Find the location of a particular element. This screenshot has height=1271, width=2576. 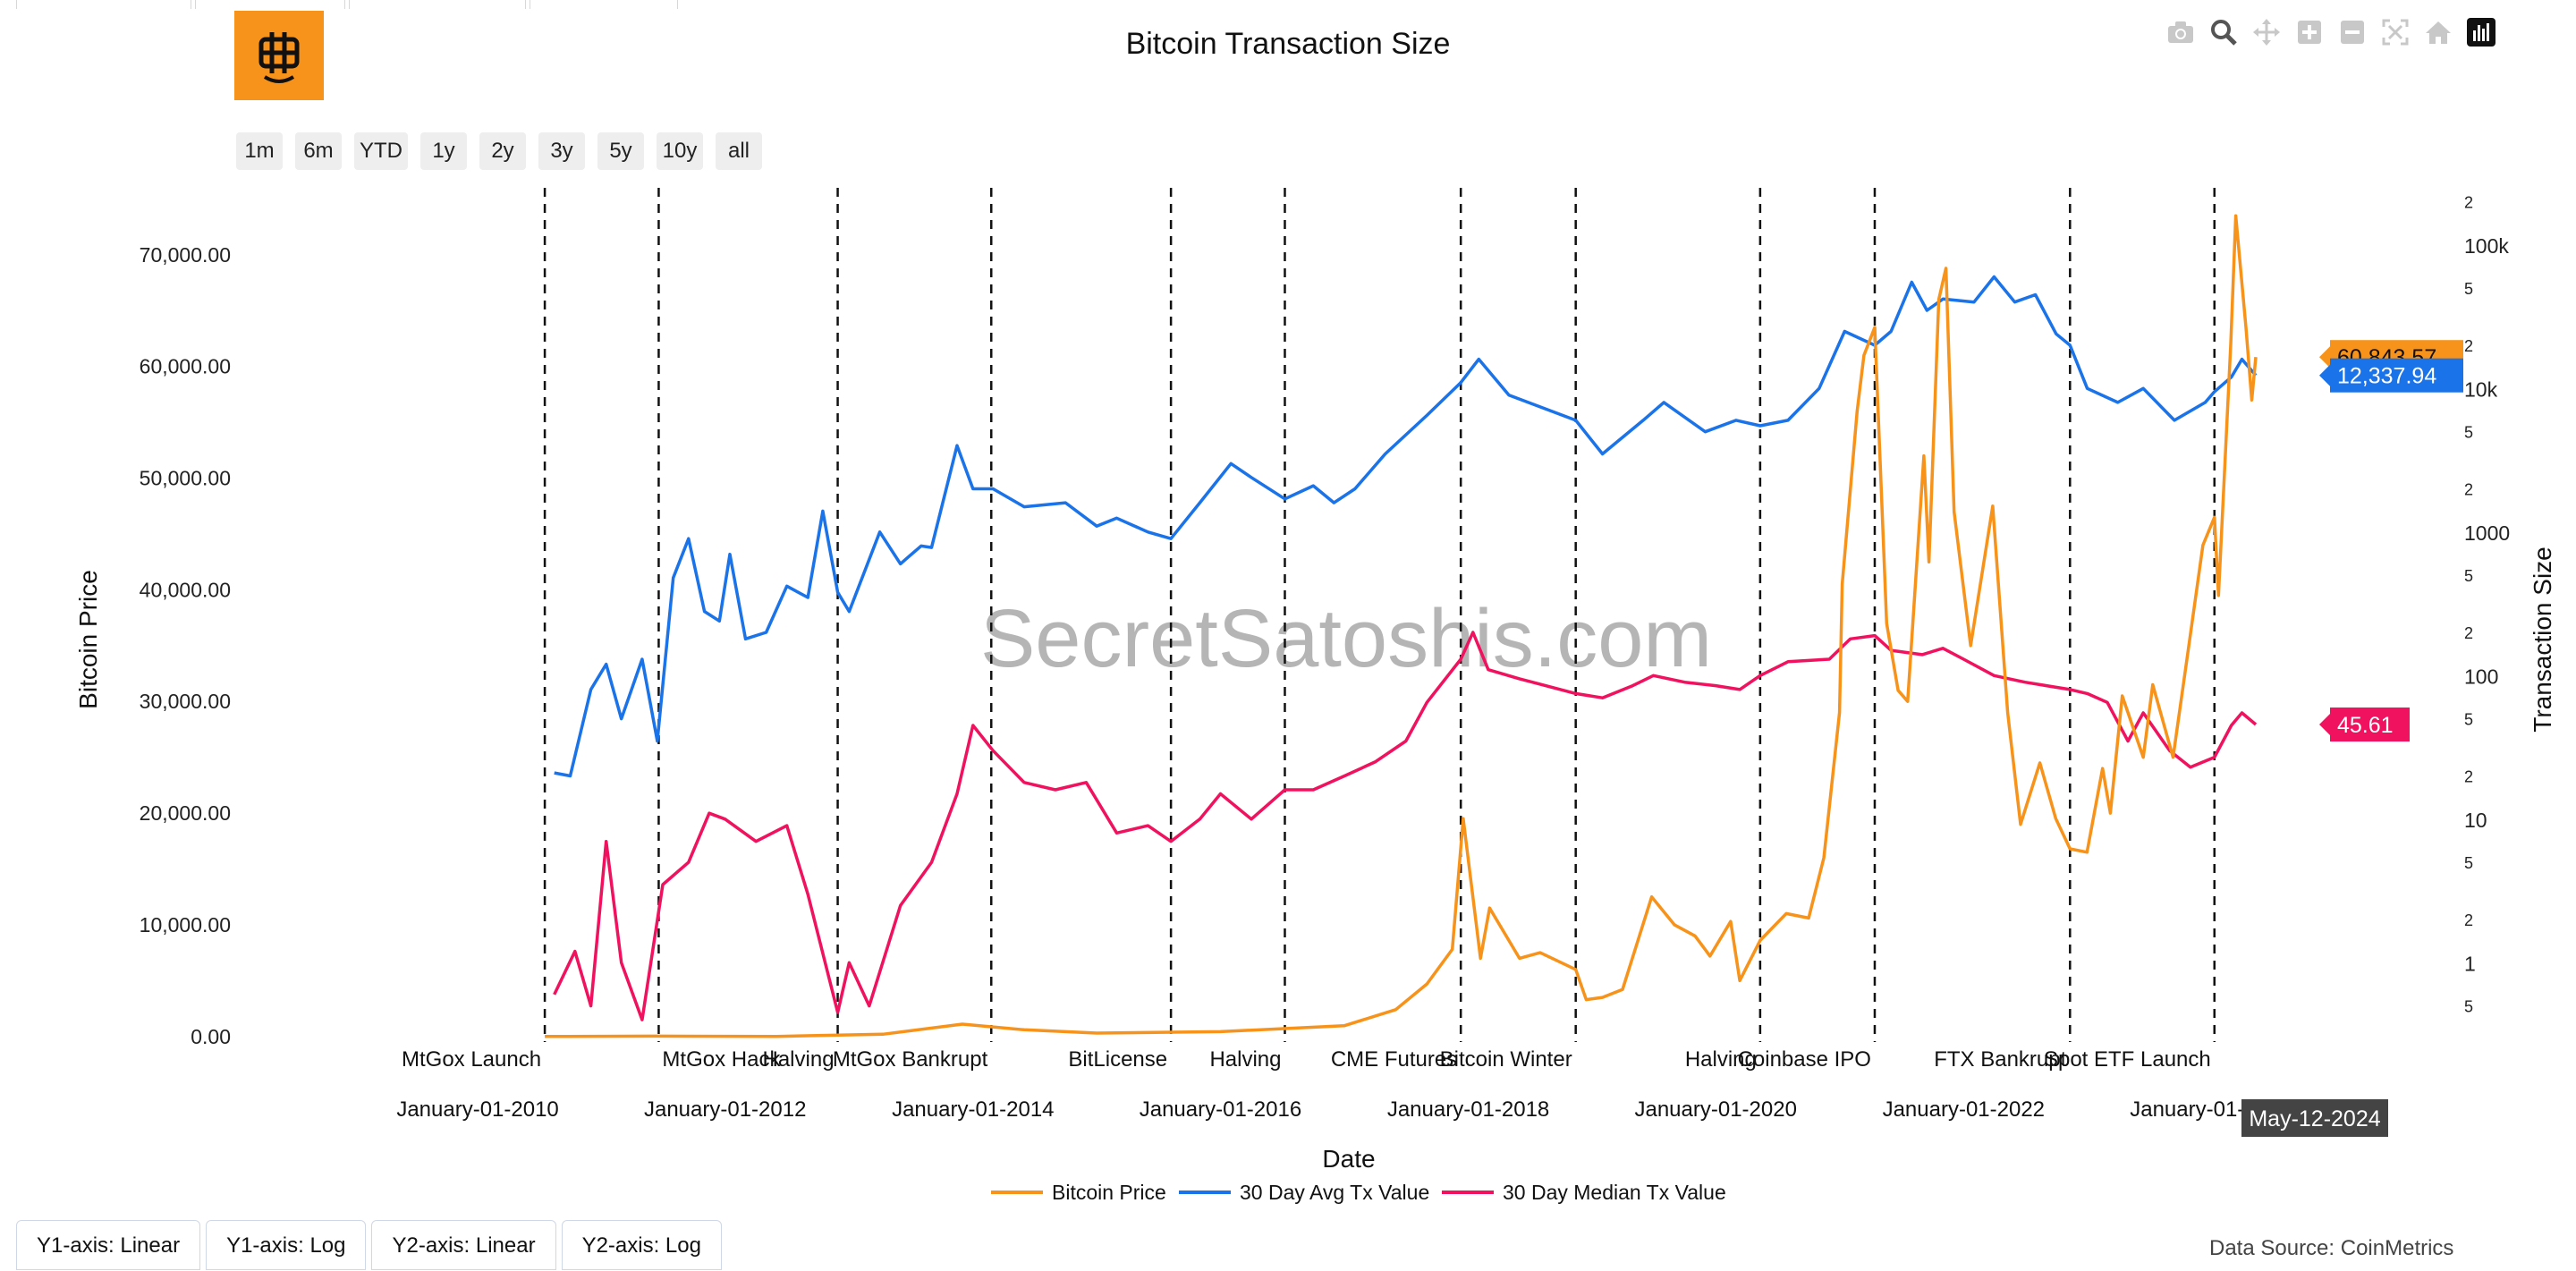

range-selector: 1m 6m YTD 1y 2y 3y 5y 10y all is located at coordinates (499, 151).